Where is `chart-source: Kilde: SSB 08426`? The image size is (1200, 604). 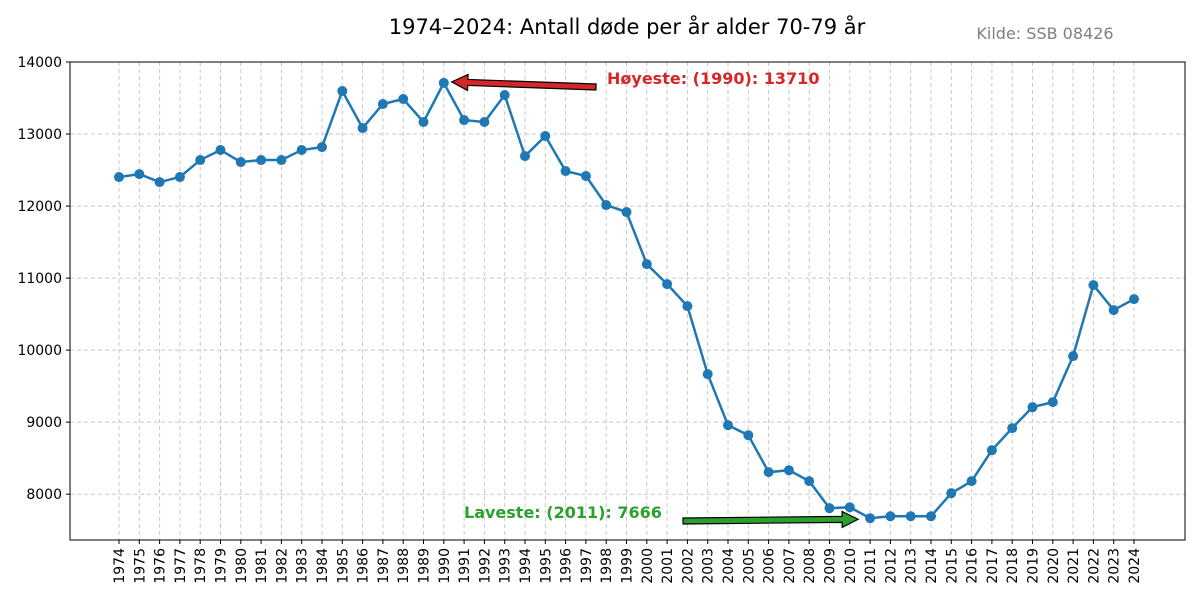 chart-source: Kilde: SSB 08426 is located at coordinates (1044, 33).